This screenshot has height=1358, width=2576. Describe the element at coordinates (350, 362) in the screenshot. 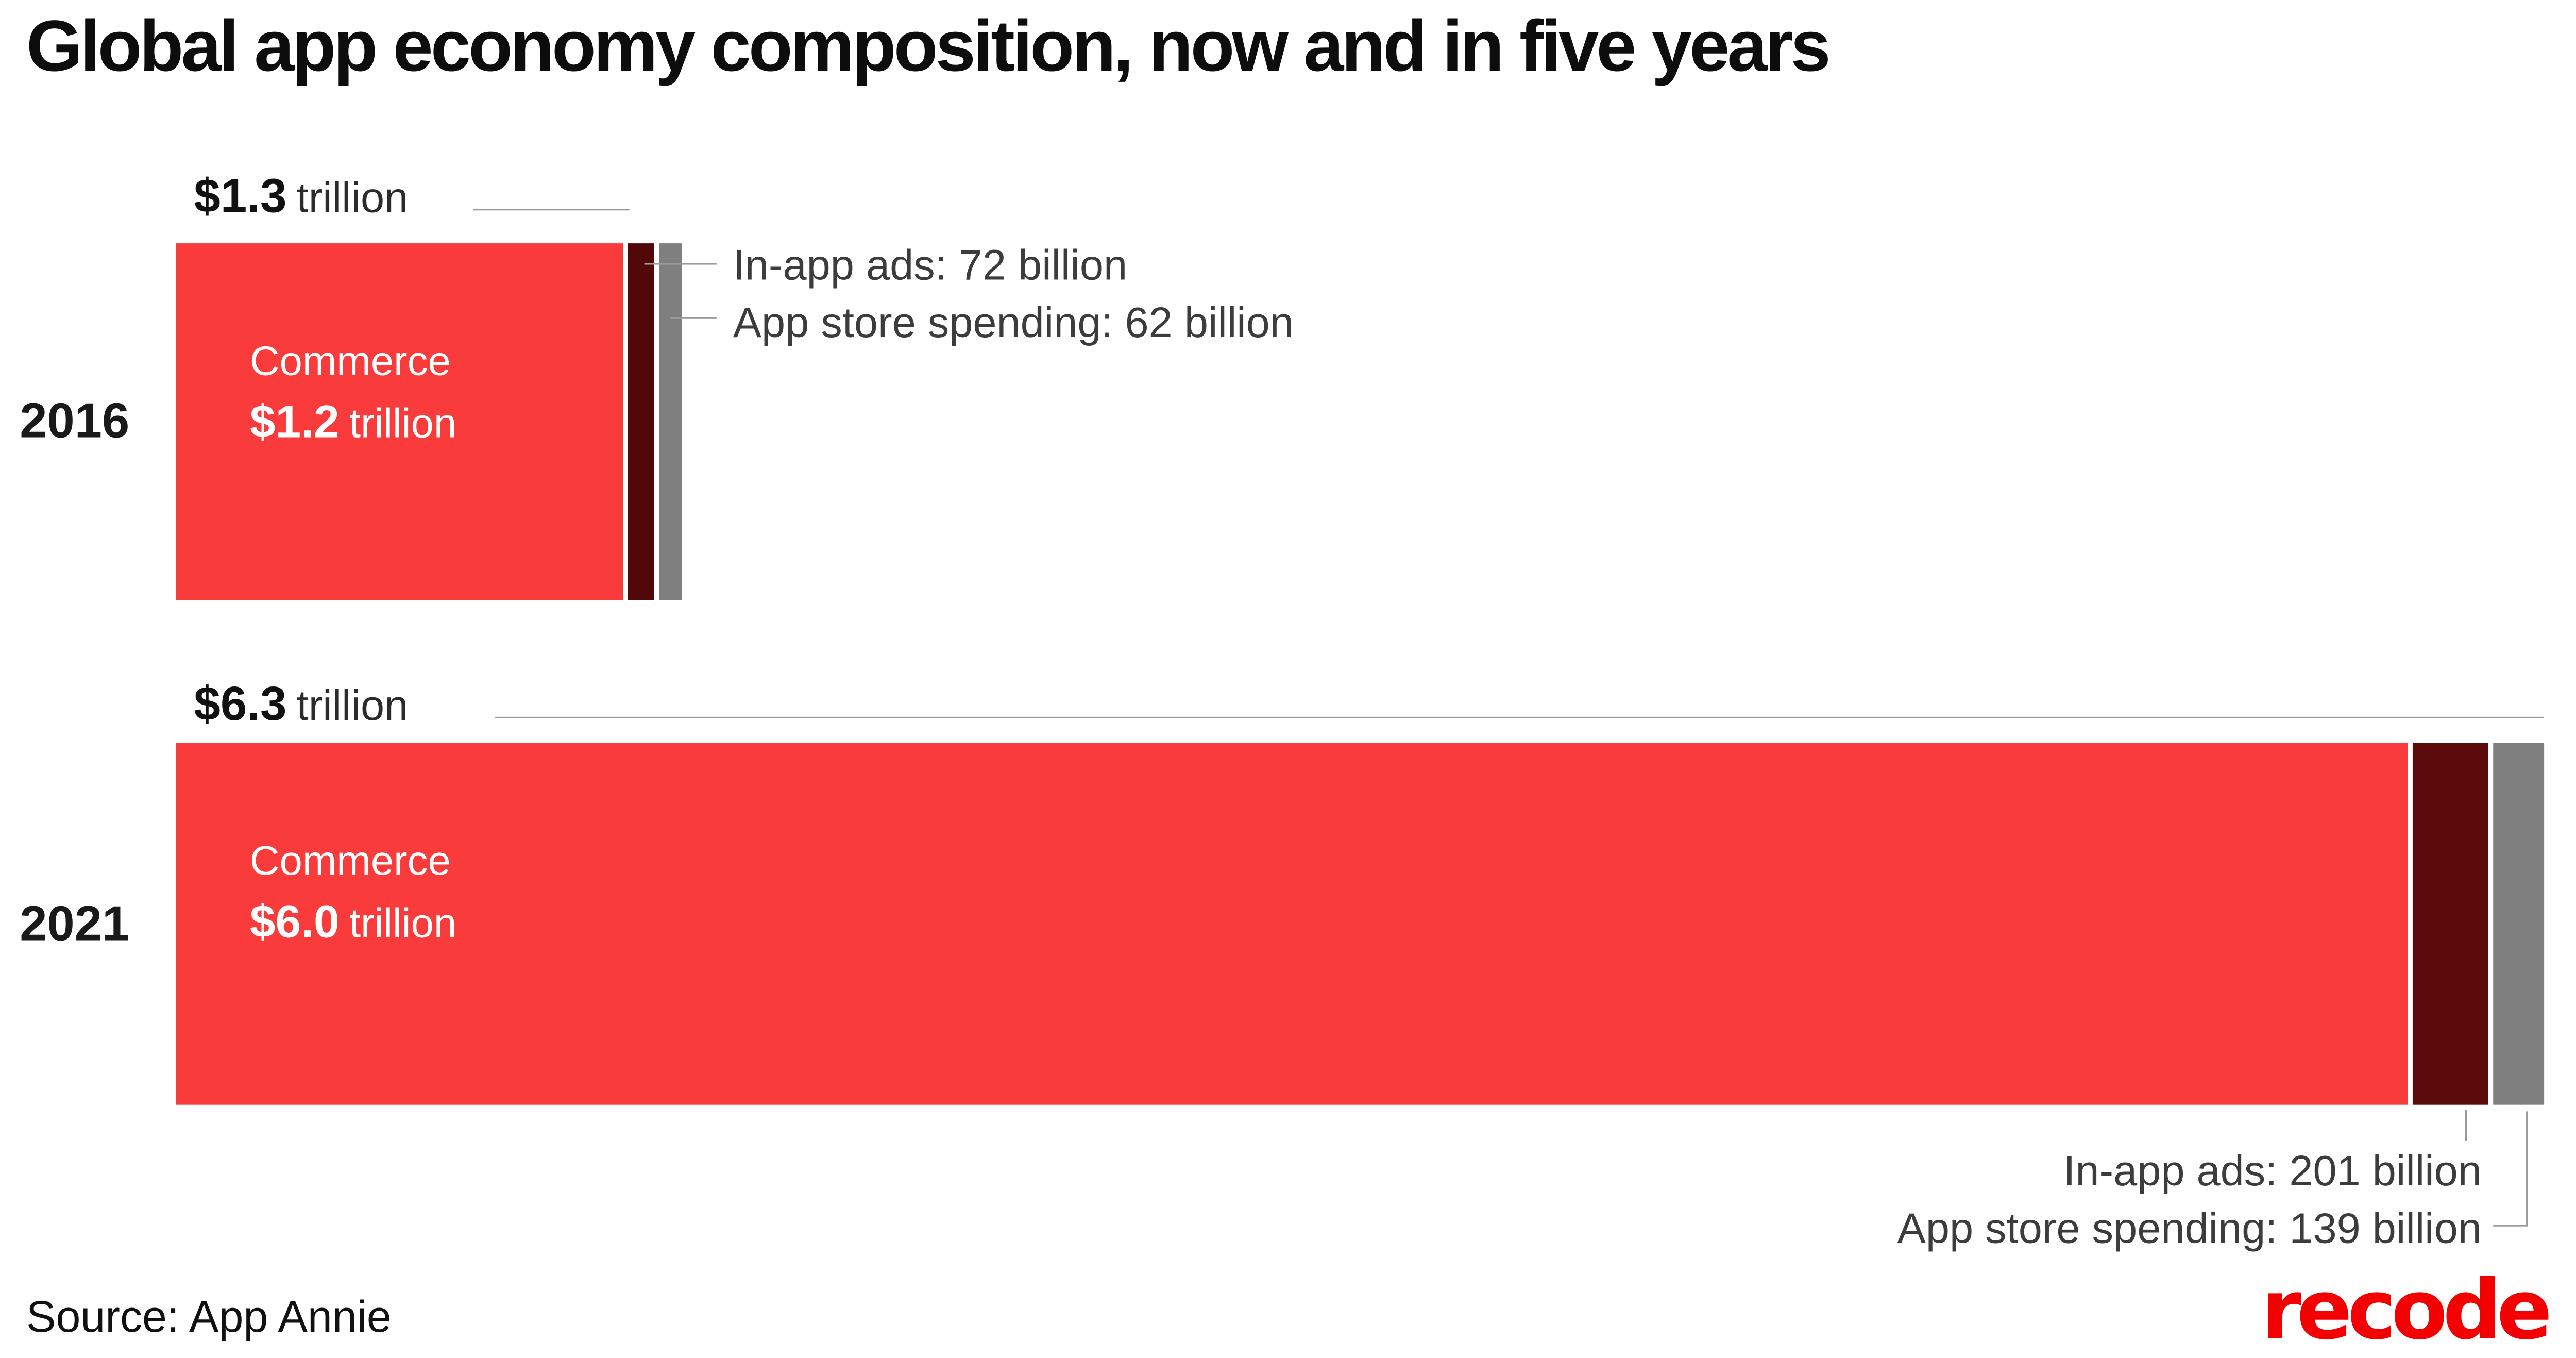

I see `commerce-label-2016: Commerce` at that location.